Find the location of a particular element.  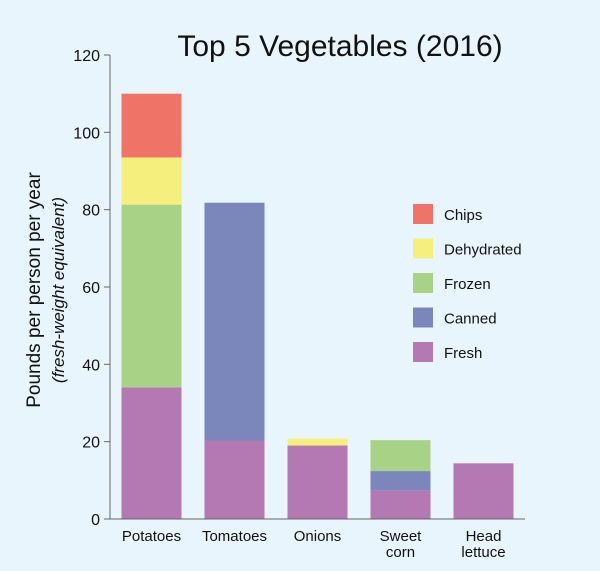

y-axis: 0 20 40 60 80 100 120 is located at coordinates (92, 288).